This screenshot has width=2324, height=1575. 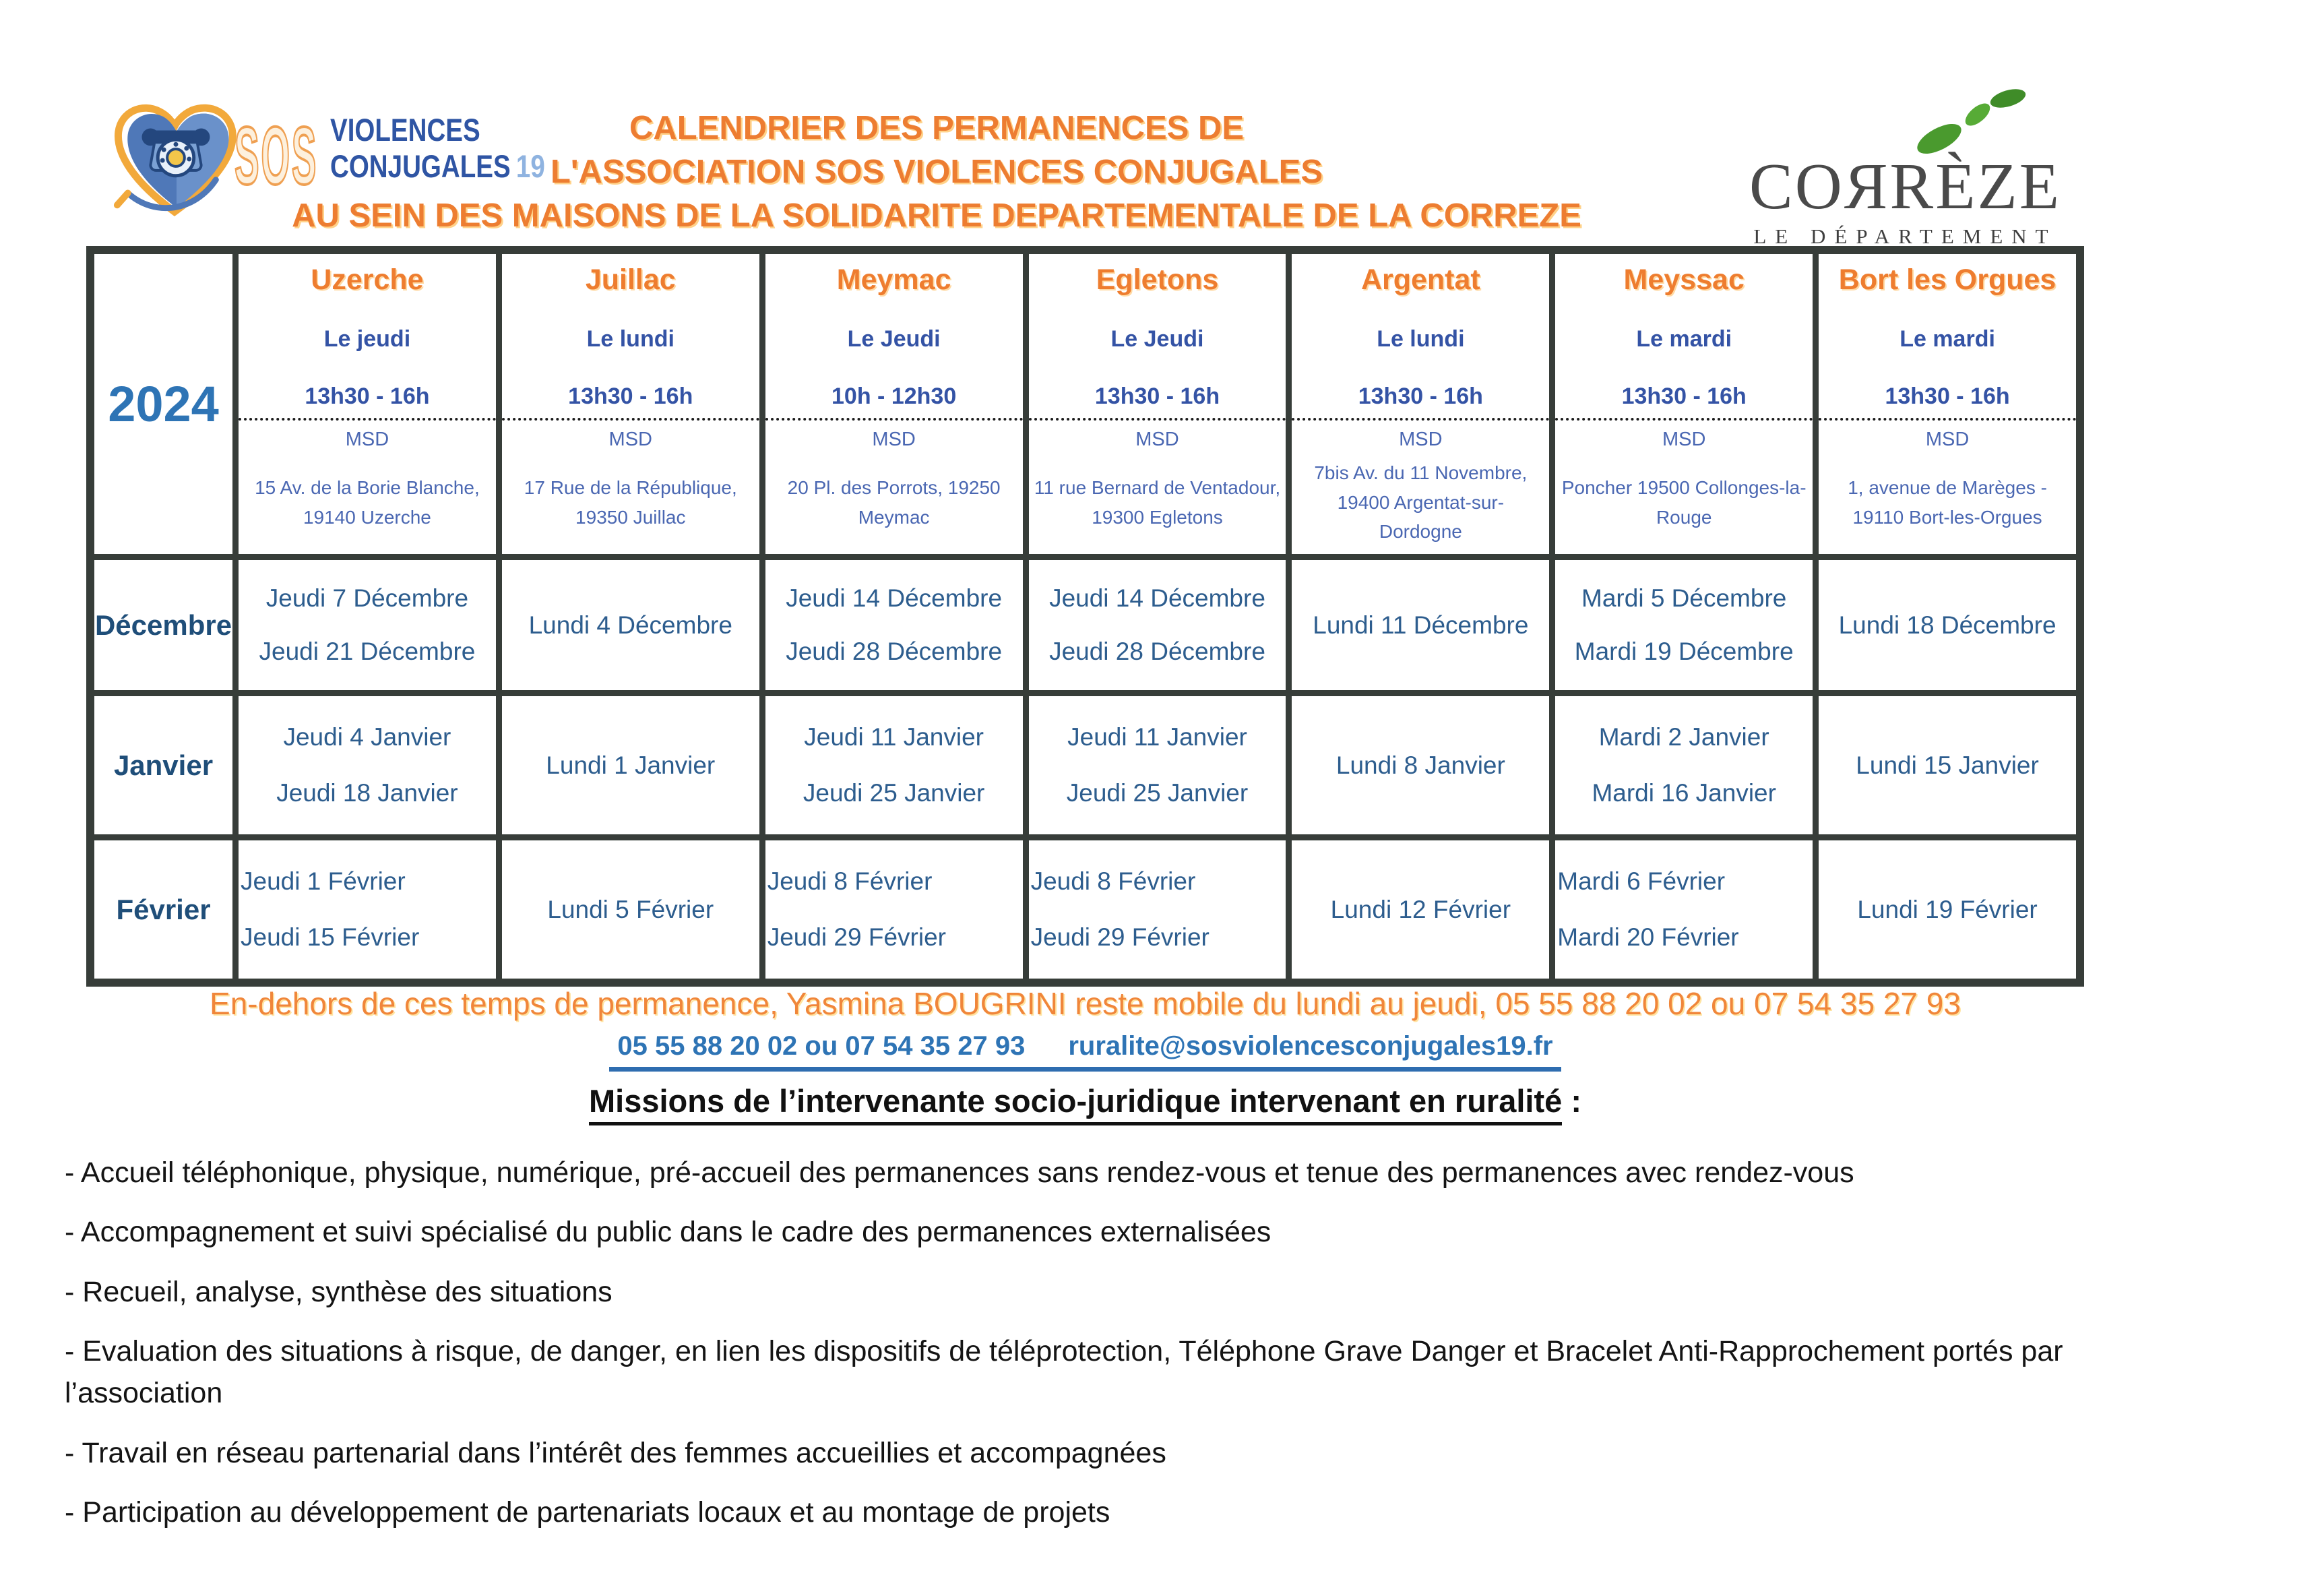 I want to click on leaves-icon, so click(x=1971, y=121).